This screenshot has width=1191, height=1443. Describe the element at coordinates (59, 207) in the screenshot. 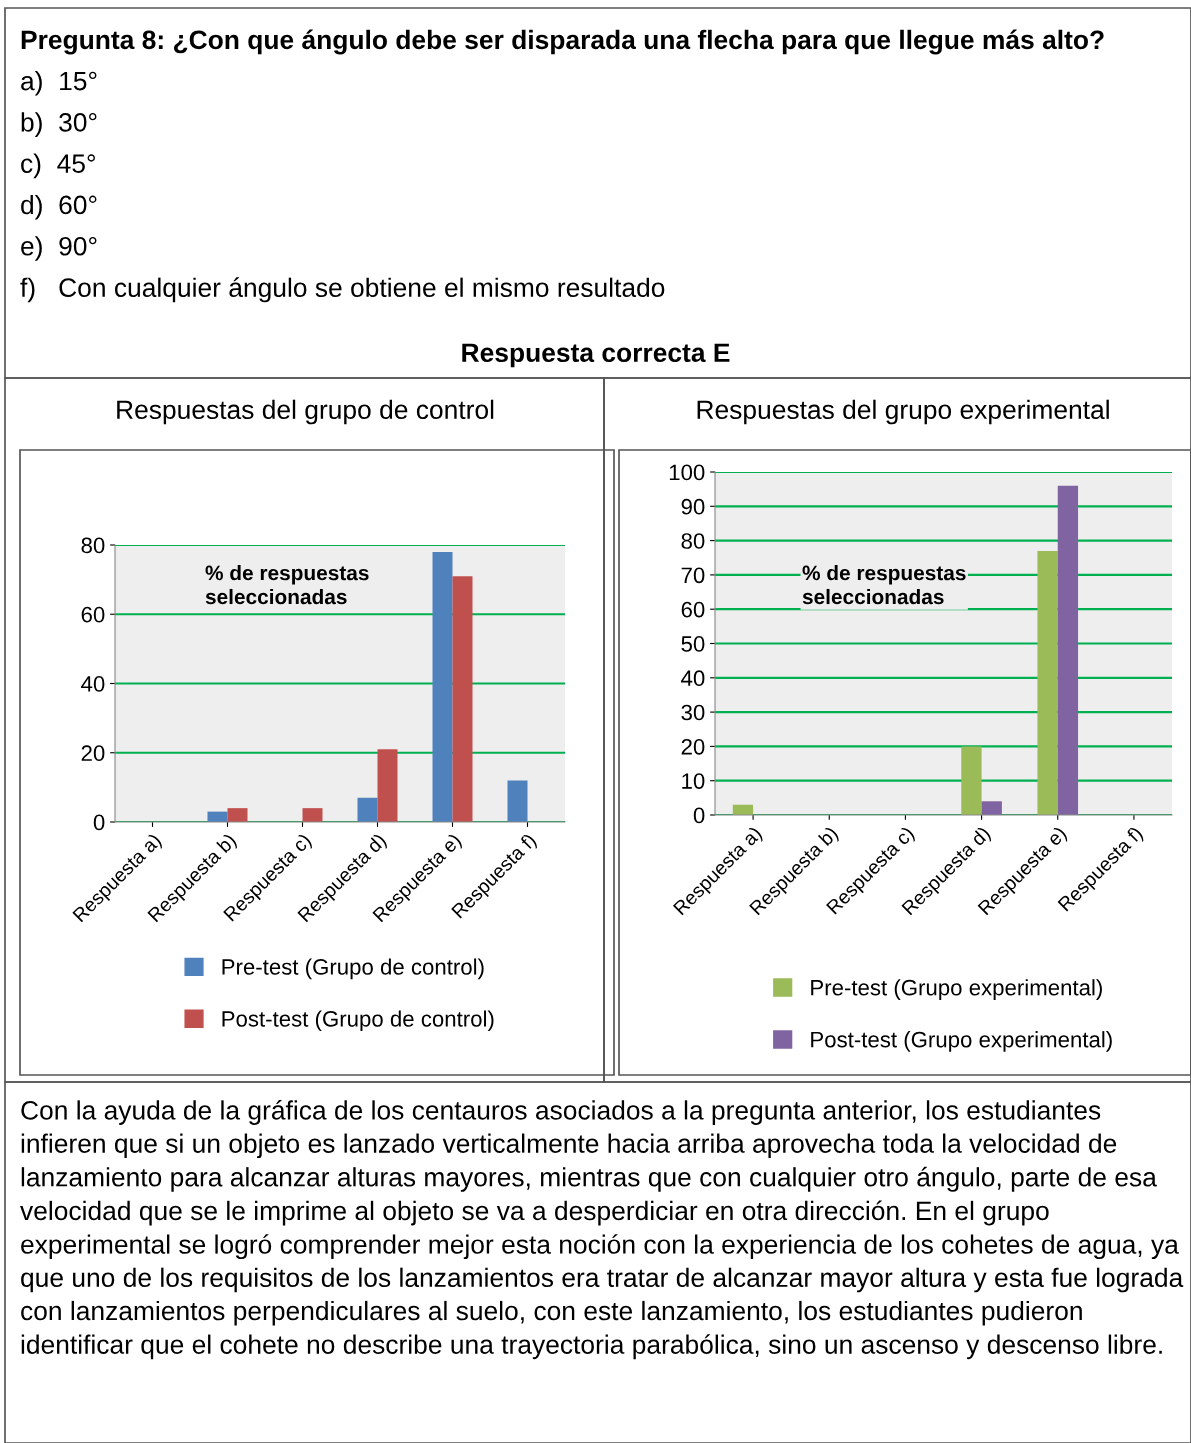

I see `text: d) 60°` at that location.